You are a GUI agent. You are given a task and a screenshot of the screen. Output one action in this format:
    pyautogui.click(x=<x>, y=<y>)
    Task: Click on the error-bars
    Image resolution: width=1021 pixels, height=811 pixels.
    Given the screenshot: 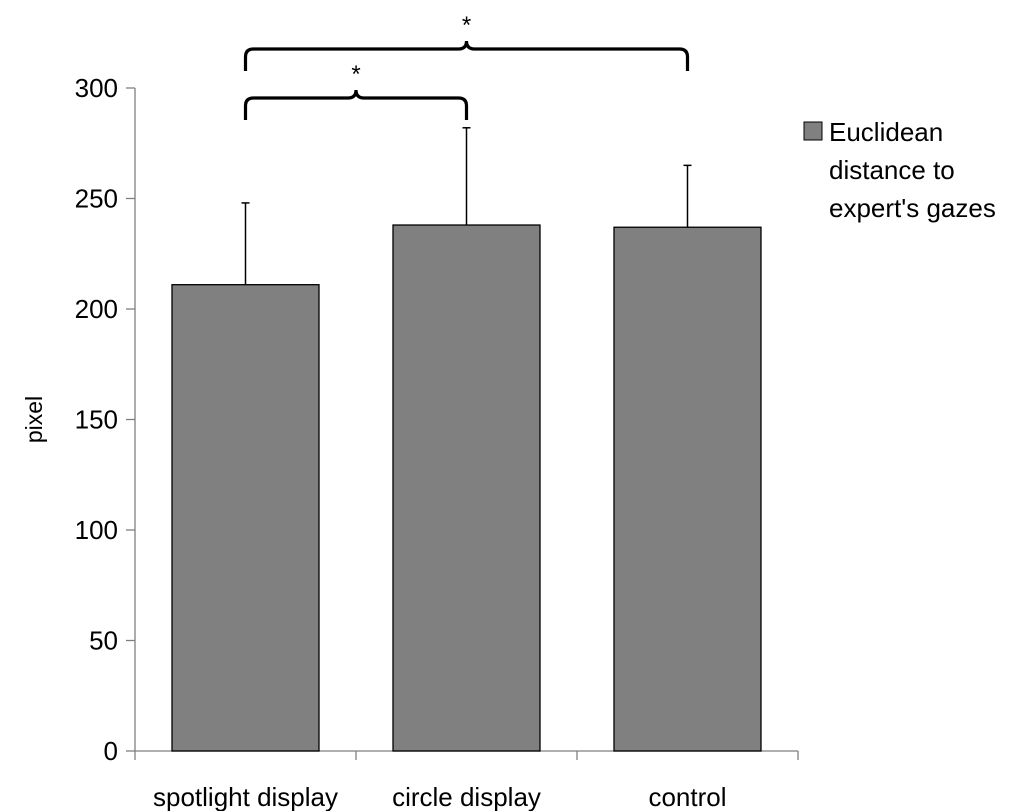 What is the action you would take?
    pyautogui.click(x=466, y=206)
    